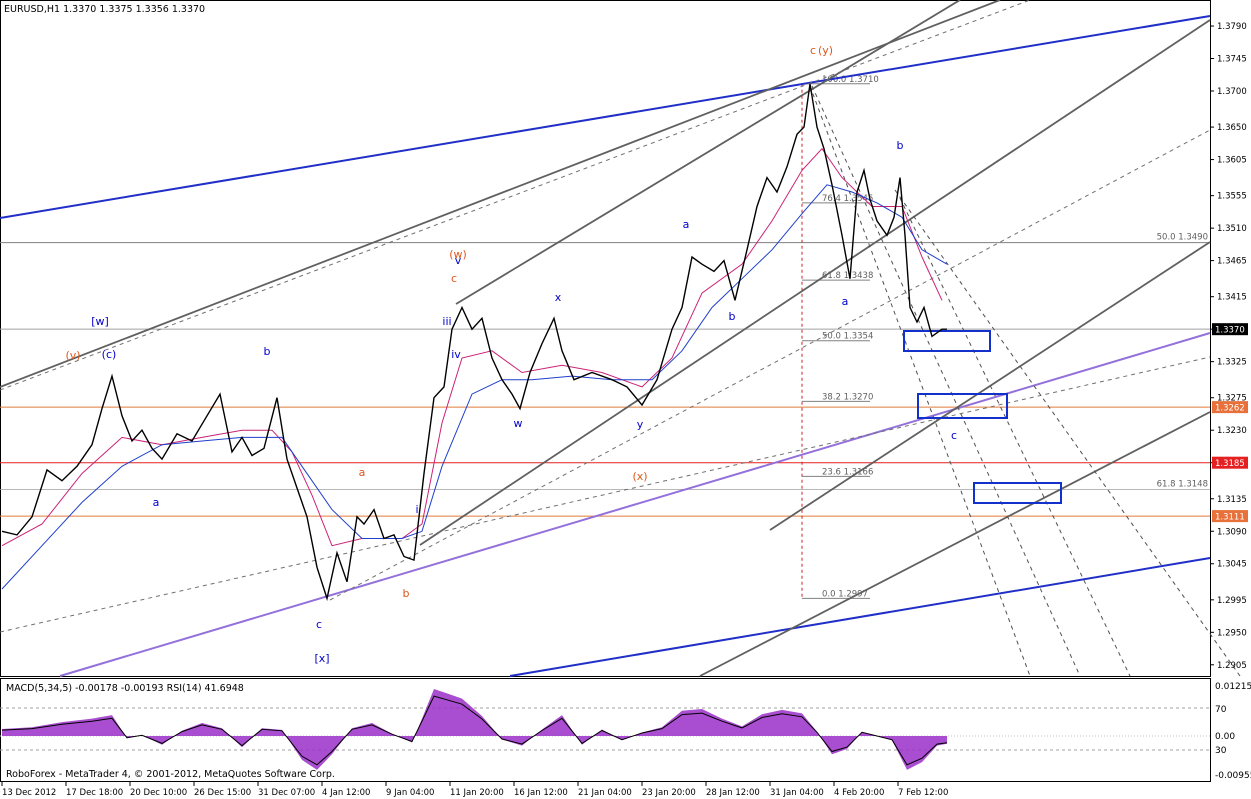 The height and width of the screenshot is (799, 1251). I want to click on time-axis-tick-label: 31 Jan 04:00, so click(797, 793).